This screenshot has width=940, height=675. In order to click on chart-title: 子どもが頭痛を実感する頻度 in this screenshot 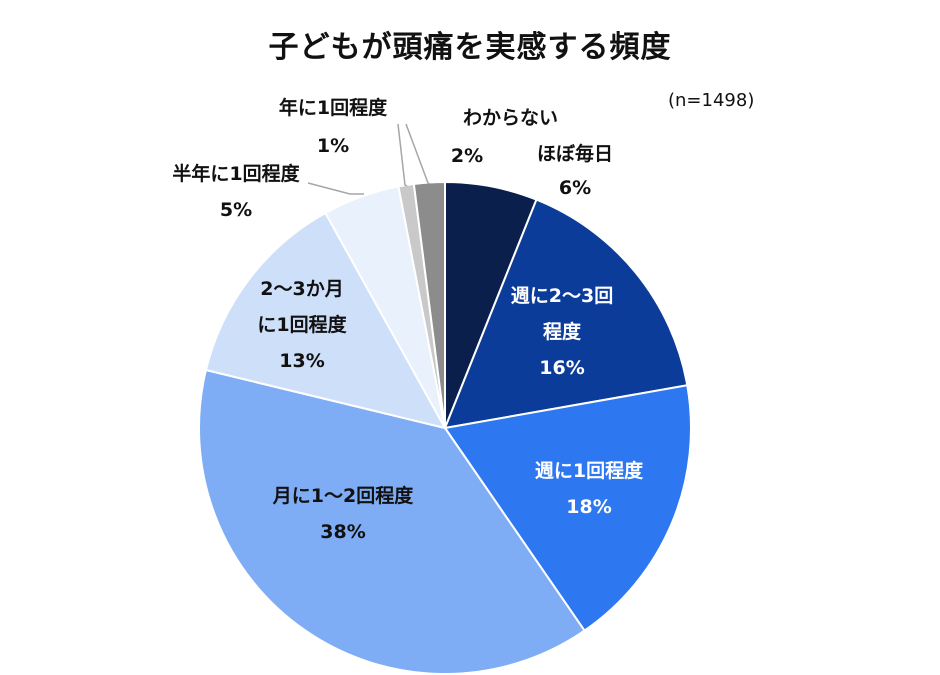, I will do `click(470, 47)`.